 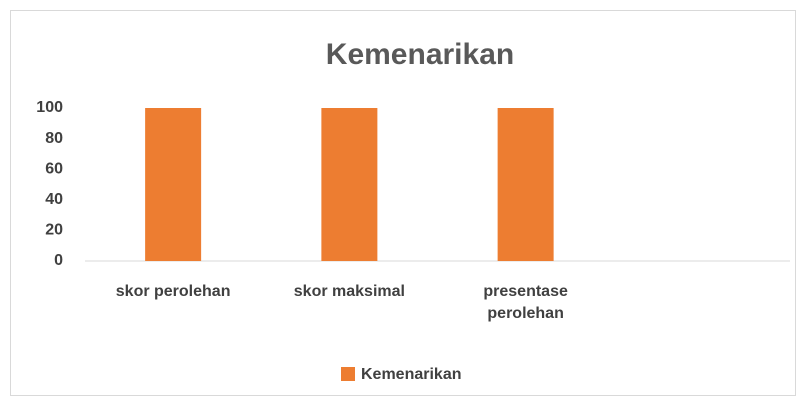 I want to click on y-tick-label: 20, so click(x=54, y=230).